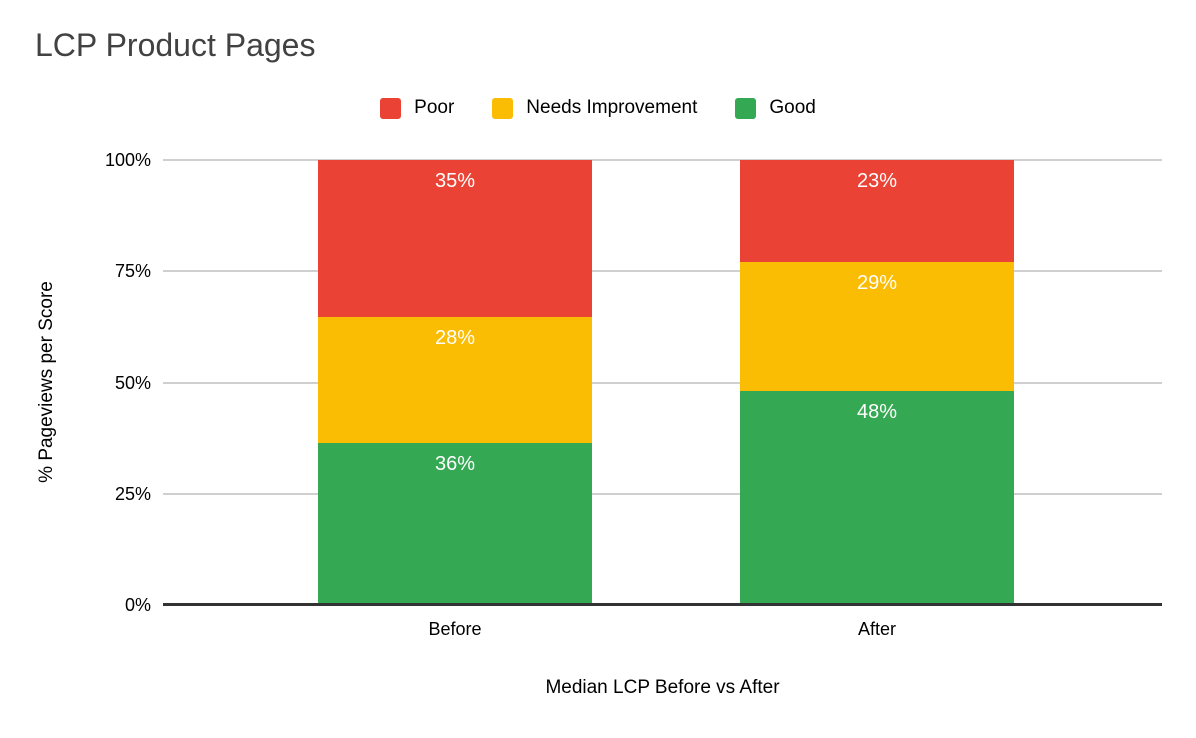 This screenshot has height=738, width=1196. I want to click on x-axis-title: Median LCP Before vs After, so click(662, 687).